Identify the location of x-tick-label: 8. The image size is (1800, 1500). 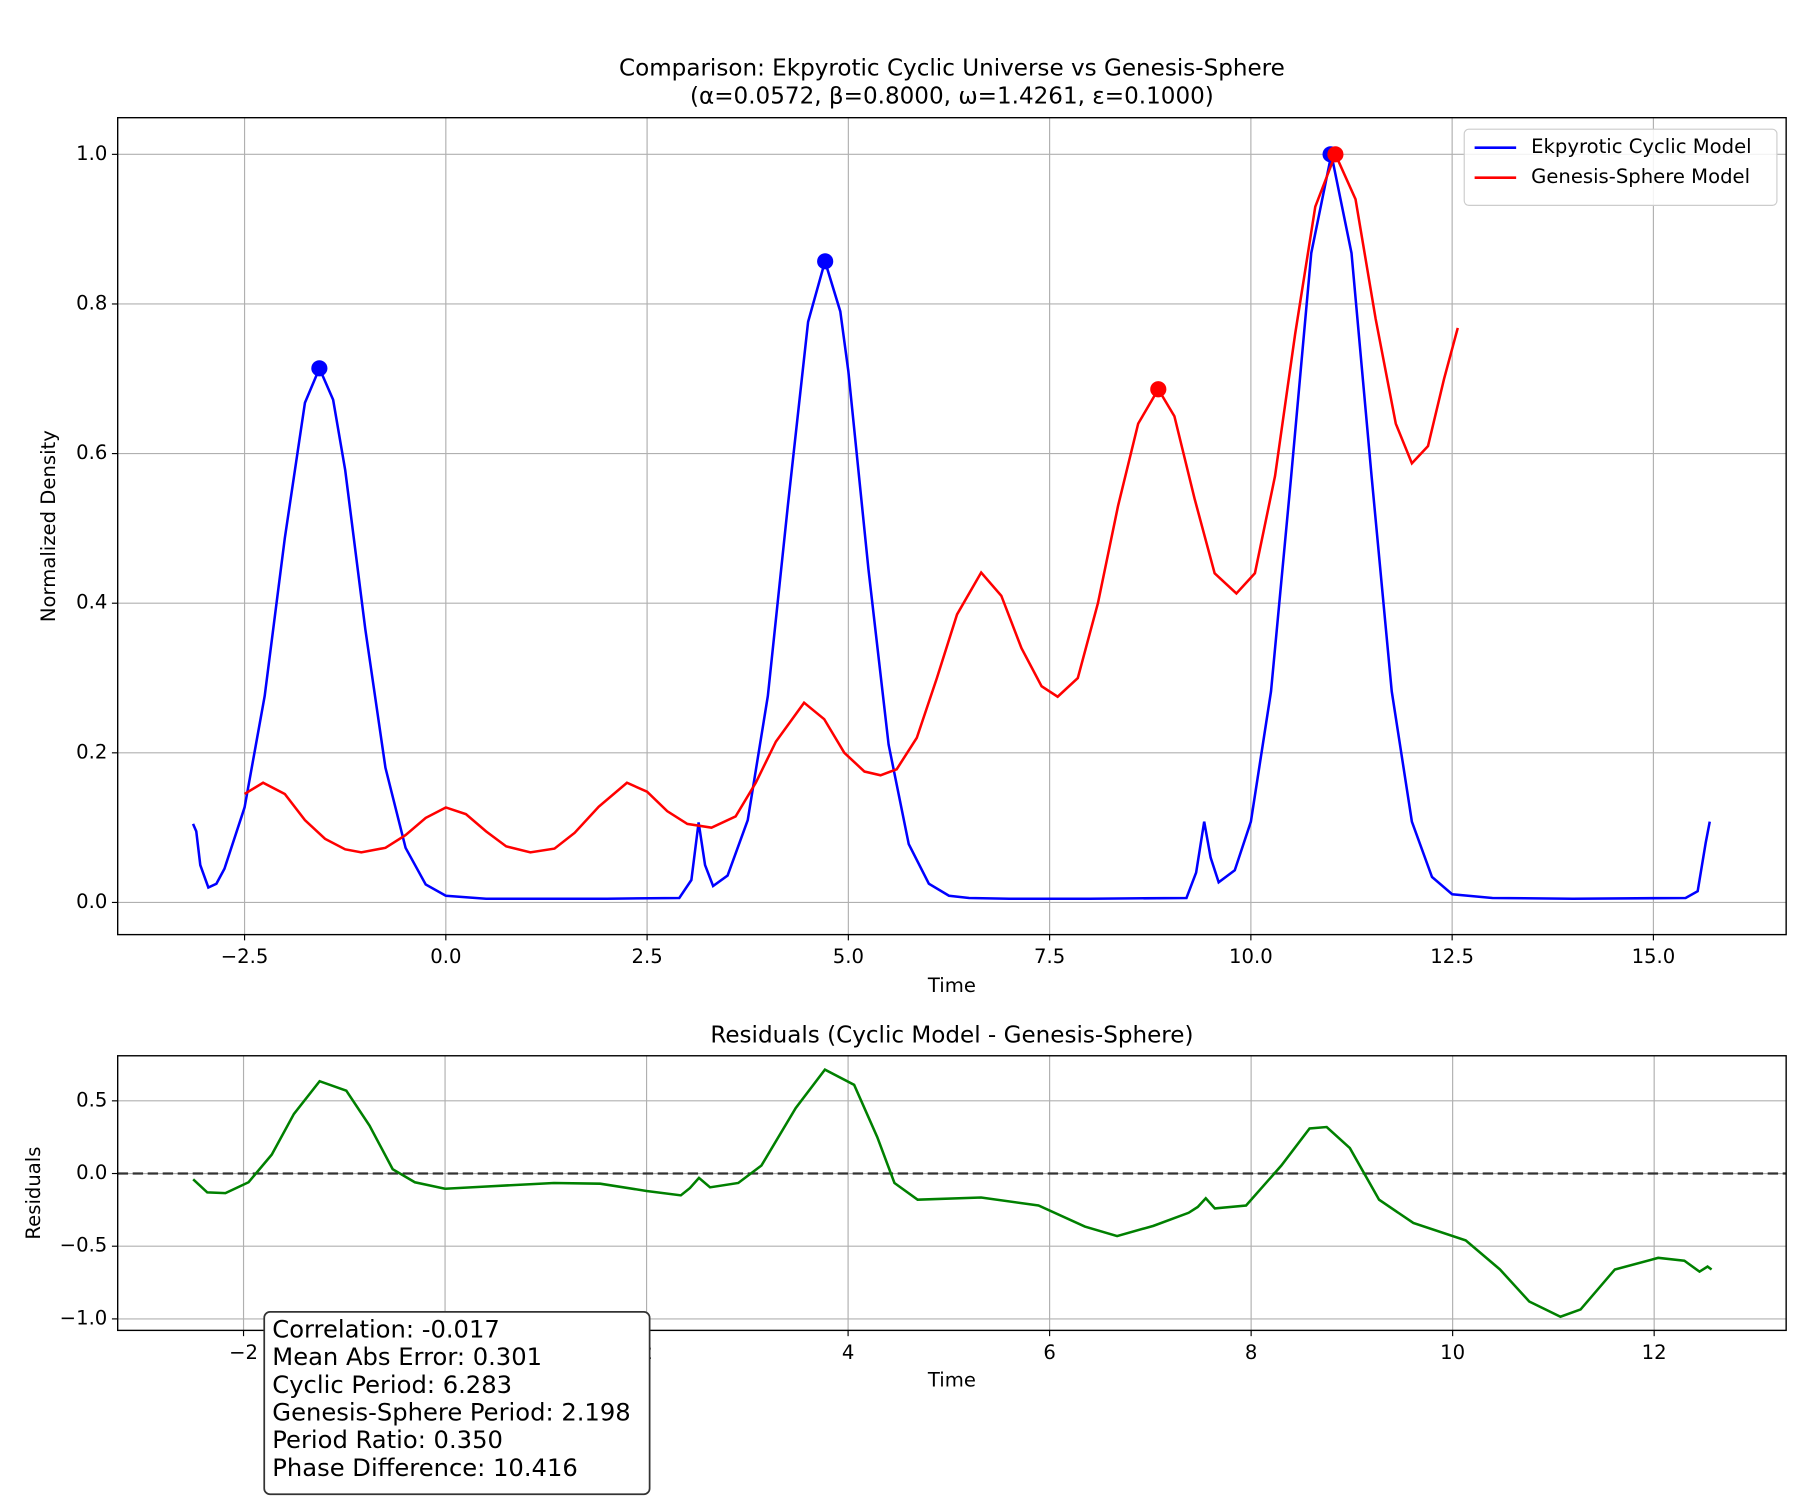
(1251, 1352).